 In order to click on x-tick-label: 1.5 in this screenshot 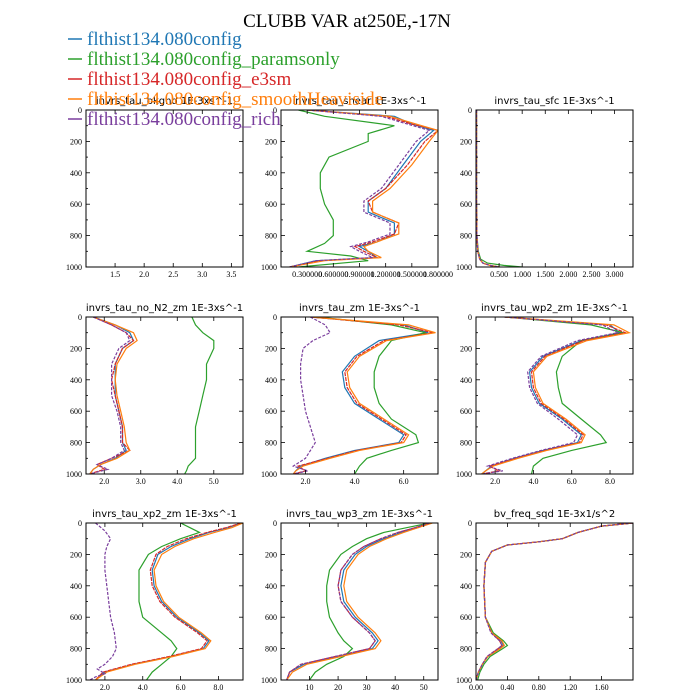, I will do `click(115, 274)`.